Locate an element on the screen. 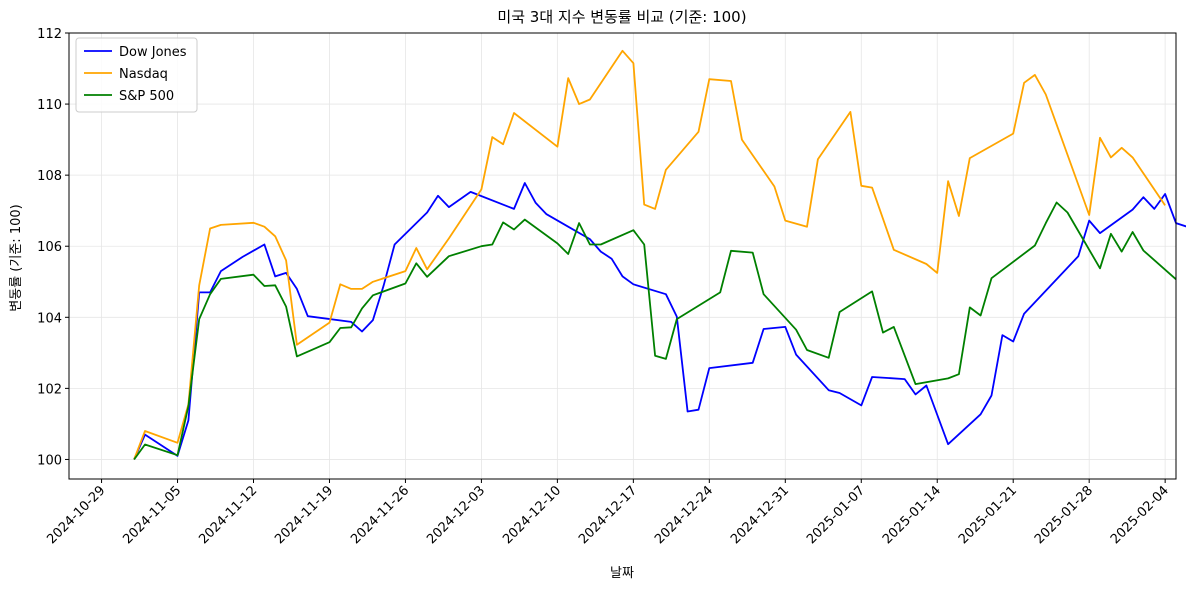 The image size is (1186, 590). x-axis-label: 날짜 is located at coordinates (622, 573).